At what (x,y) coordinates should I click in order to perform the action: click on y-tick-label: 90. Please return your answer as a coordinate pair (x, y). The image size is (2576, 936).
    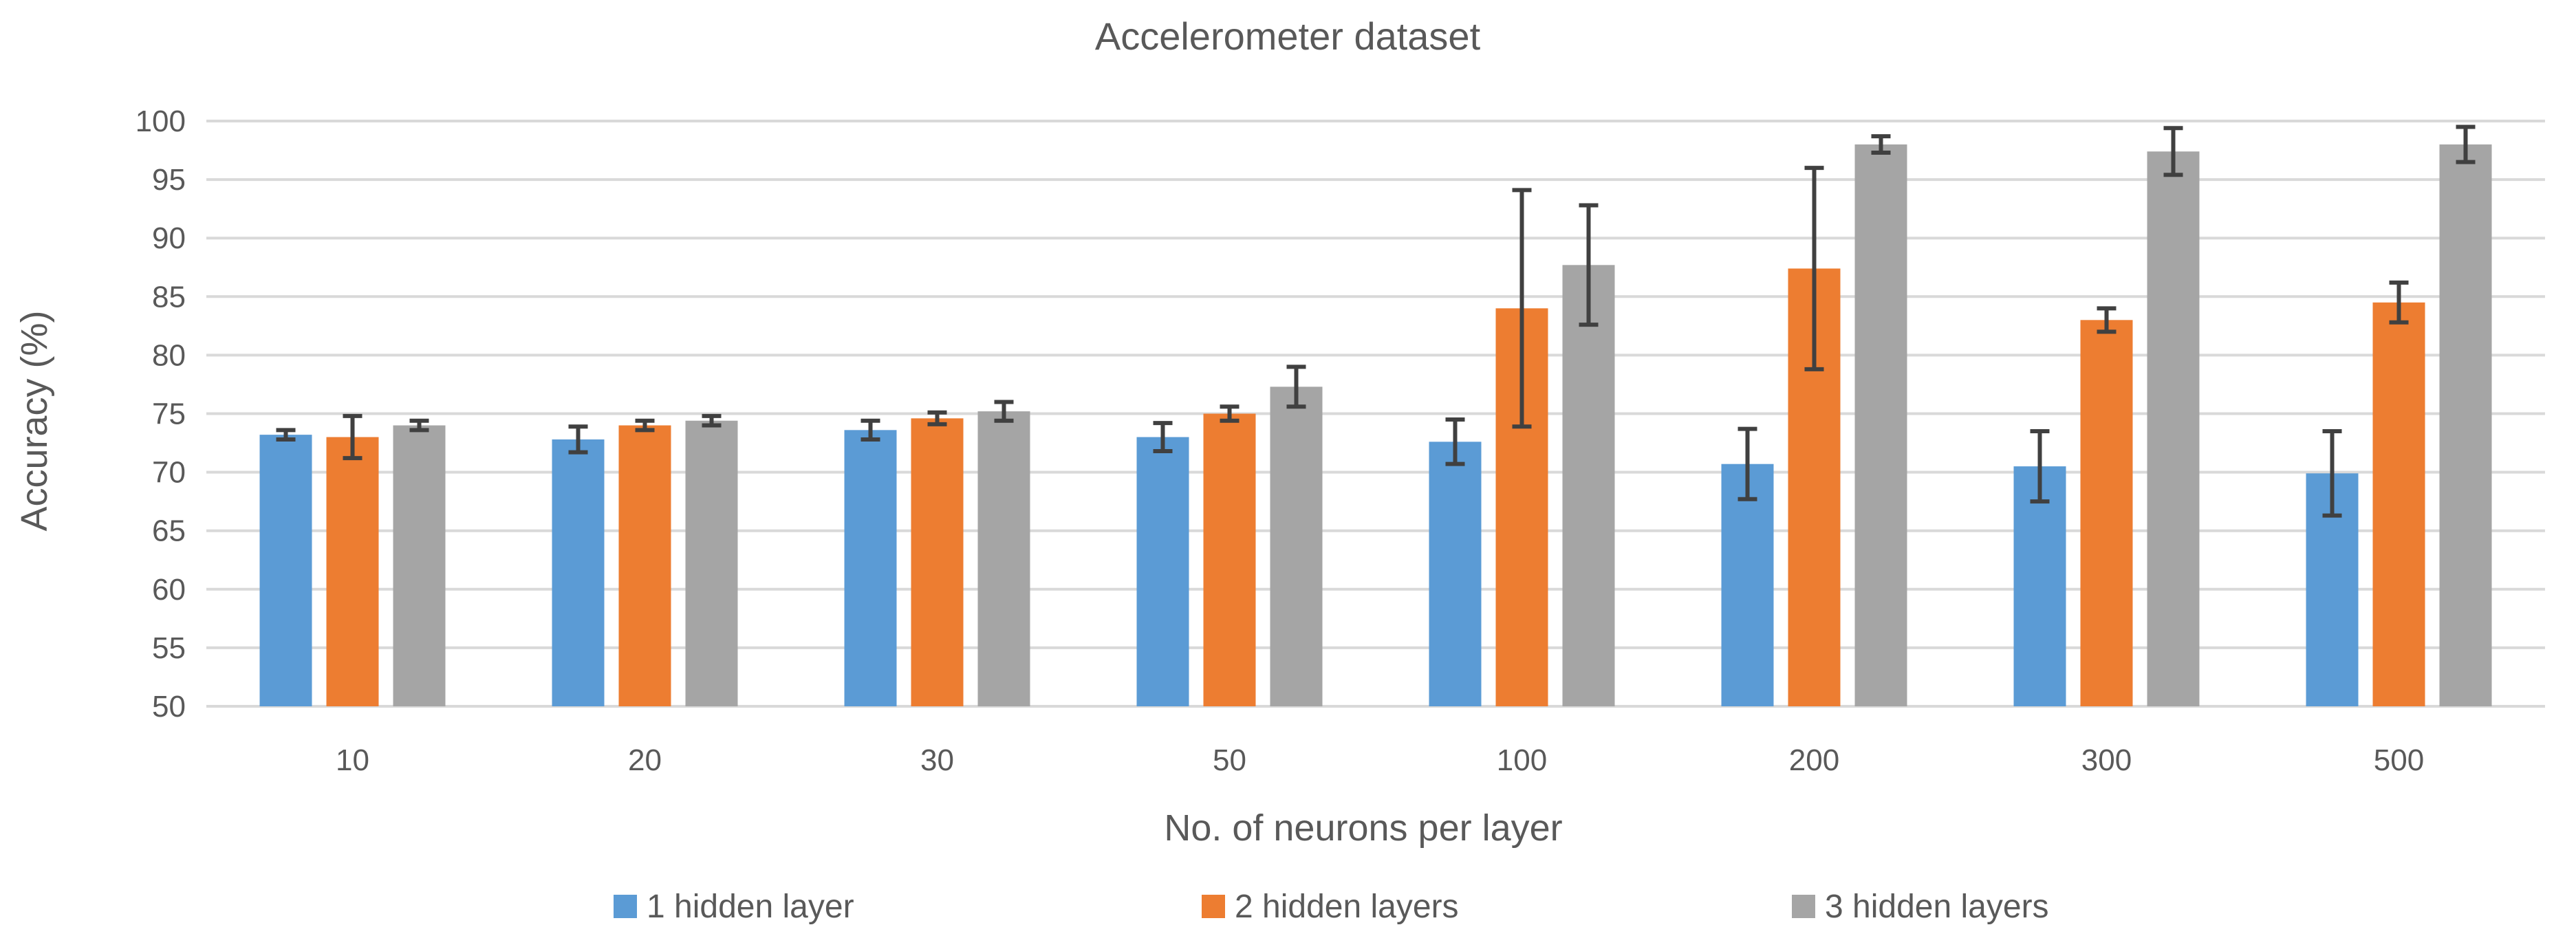
    Looking at the image, I should click on (169, 238).